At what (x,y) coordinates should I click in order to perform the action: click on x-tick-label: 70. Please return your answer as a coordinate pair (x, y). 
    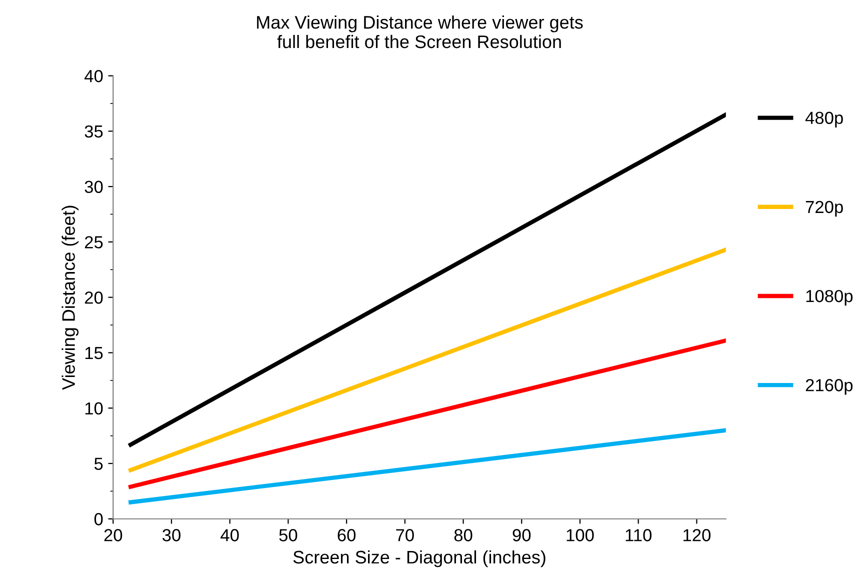
    Looking at the image, I should click on (405, 535).